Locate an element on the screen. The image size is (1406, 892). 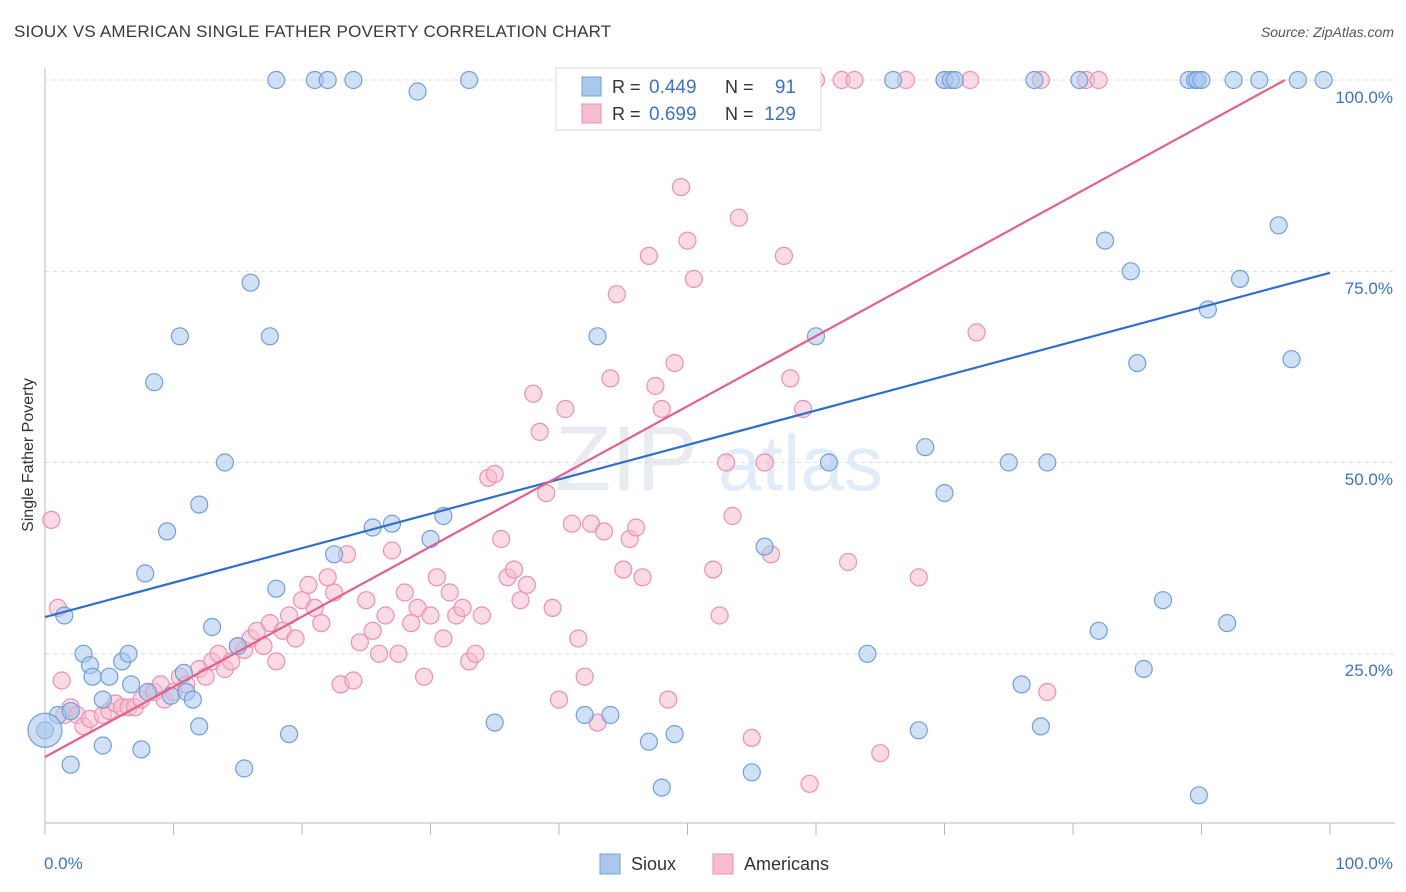
legend-bottom-sioux-swatch is located at coordinates (610, 864).